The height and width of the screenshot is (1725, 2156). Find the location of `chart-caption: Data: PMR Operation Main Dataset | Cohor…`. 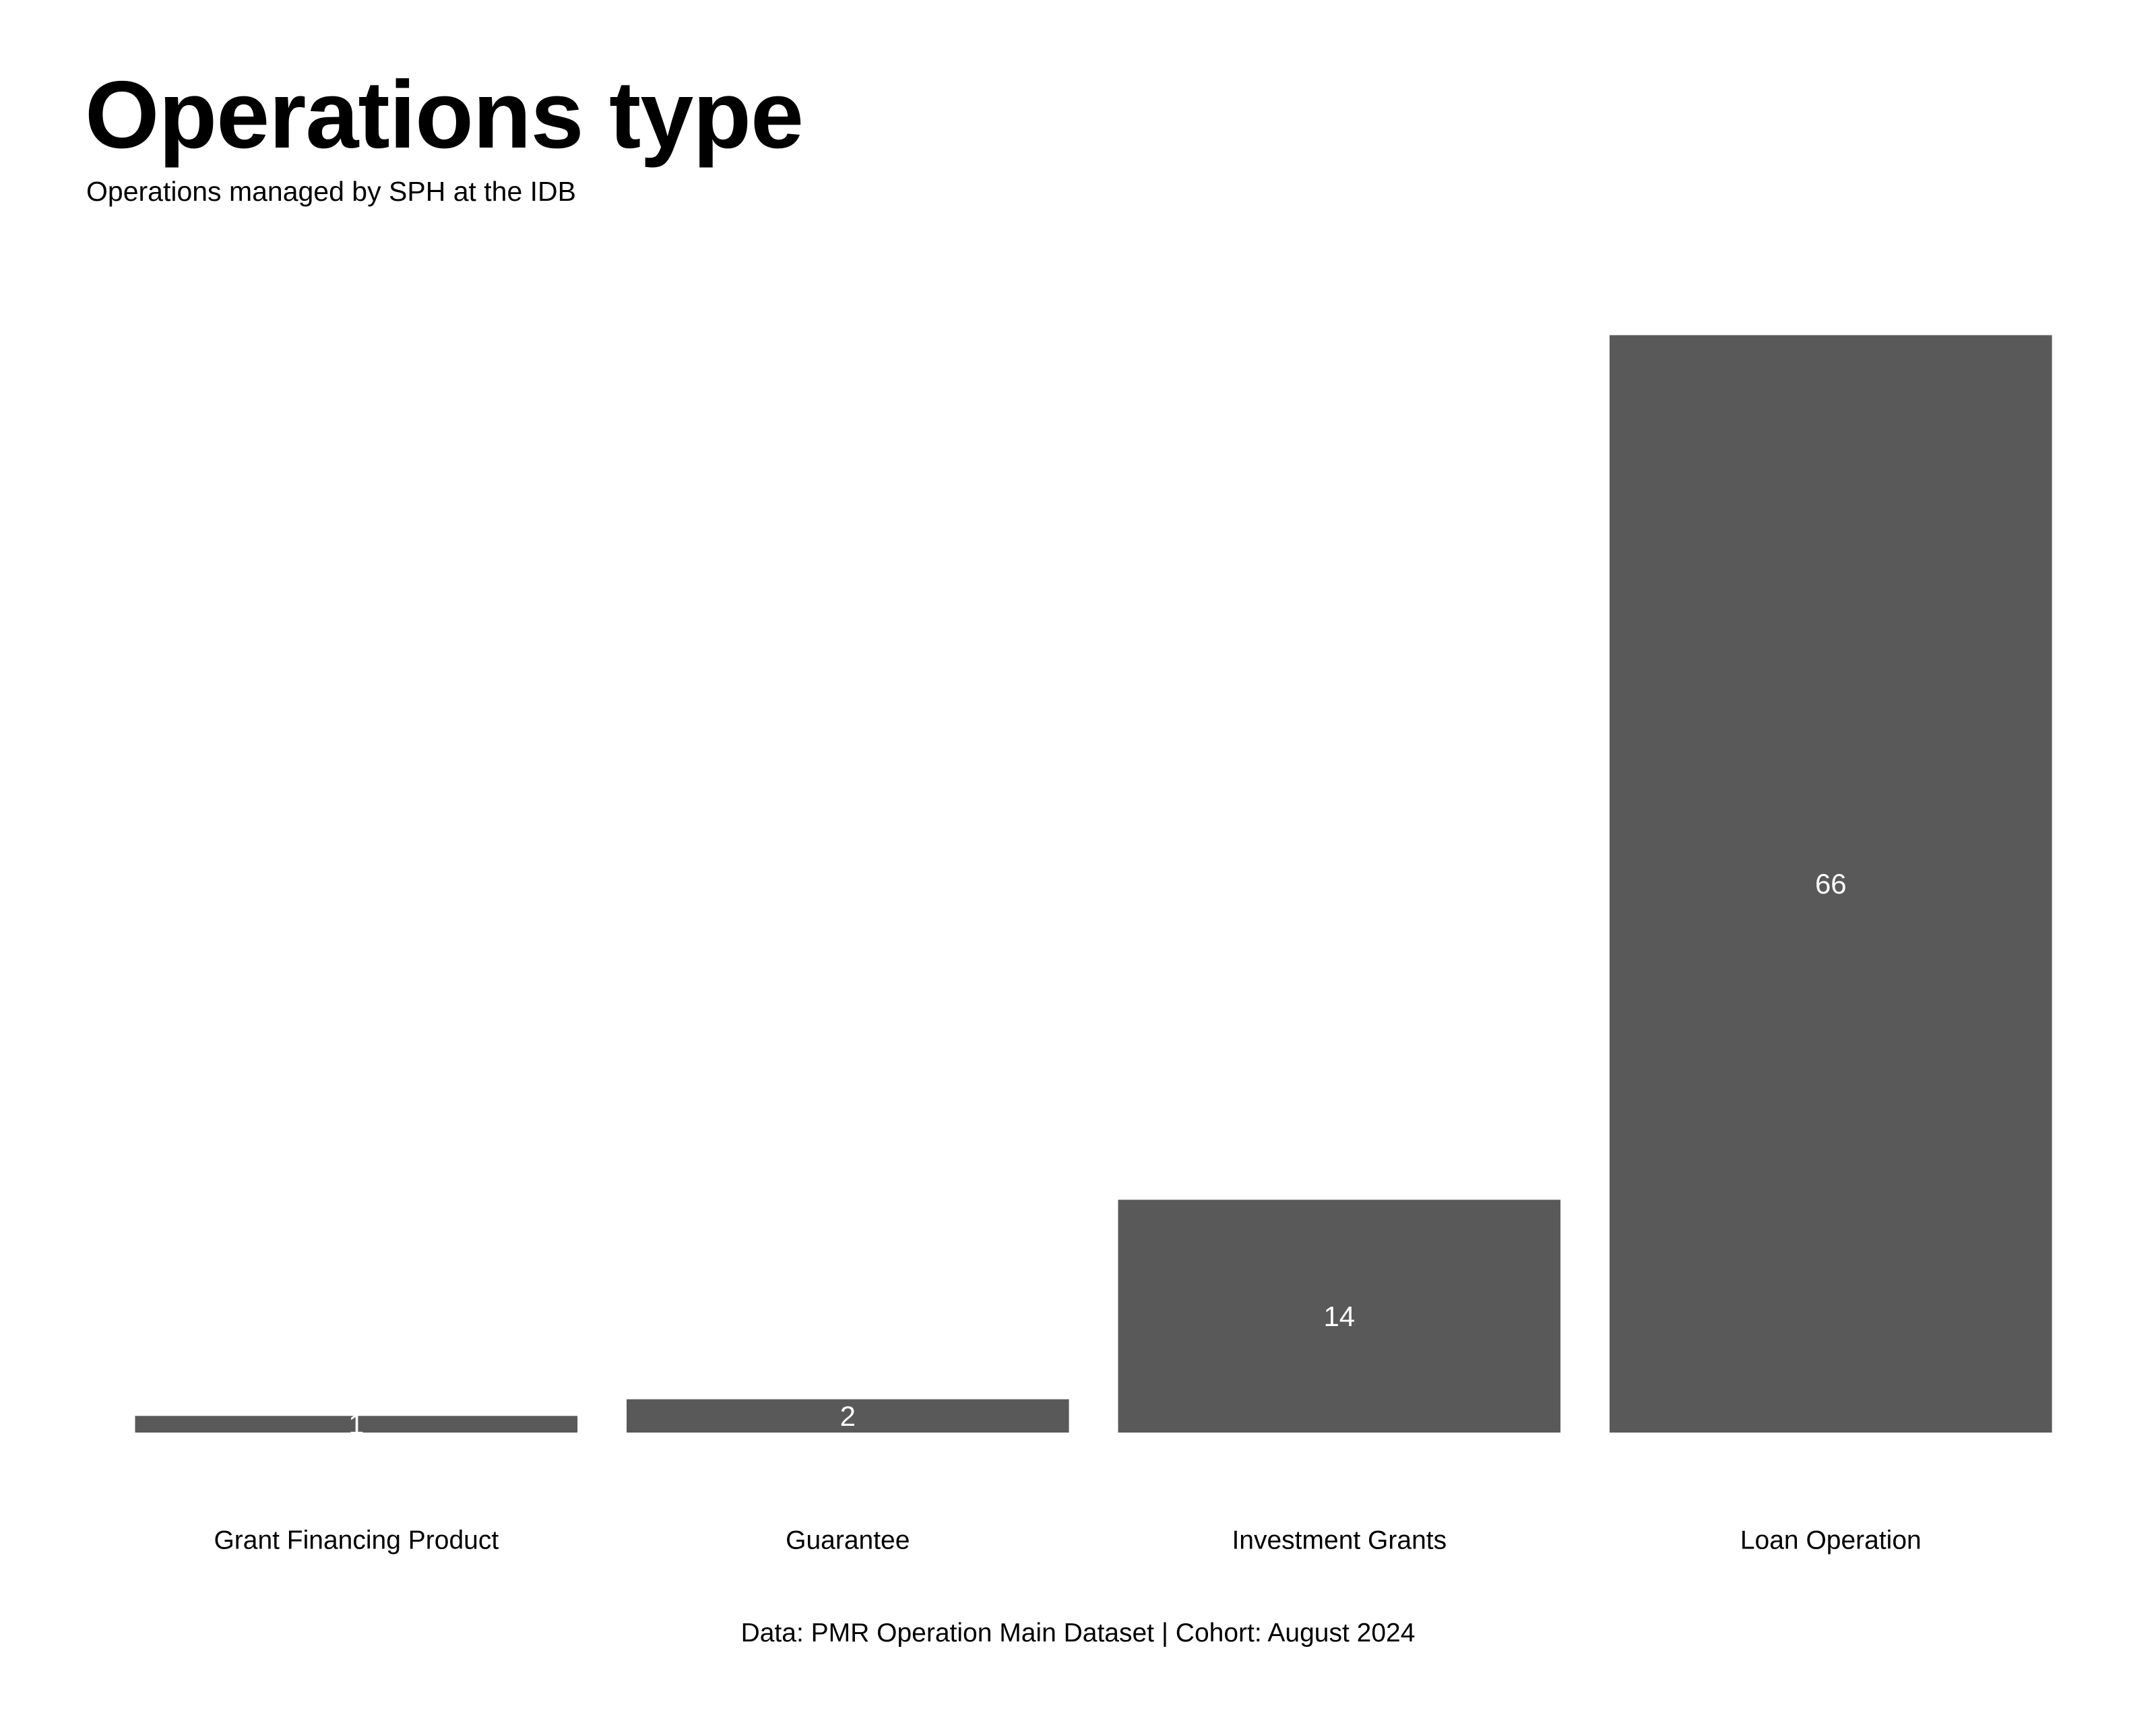

chart-caption: Data: PMR Operation Main Dataset | Cohor… is located at coordinates (1078, 1633).